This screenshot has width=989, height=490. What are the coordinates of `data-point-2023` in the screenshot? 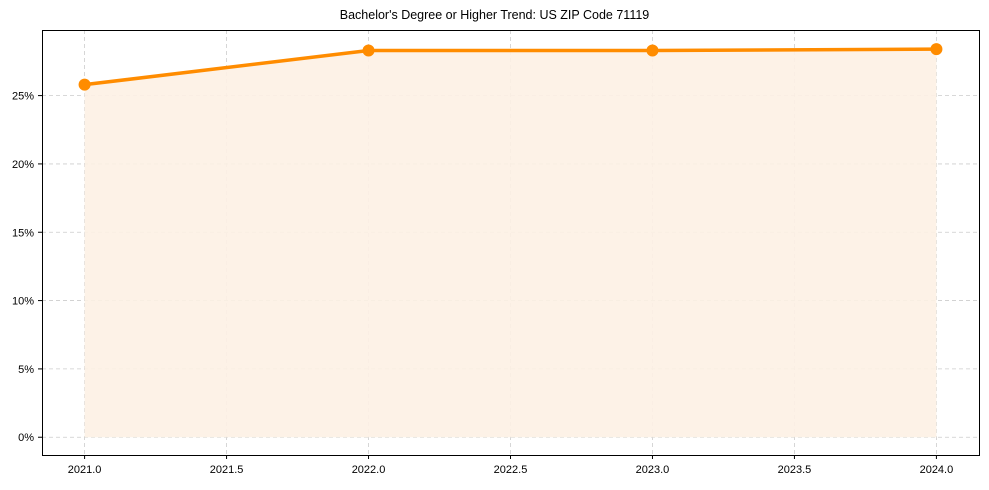 It's located at (652, 50).